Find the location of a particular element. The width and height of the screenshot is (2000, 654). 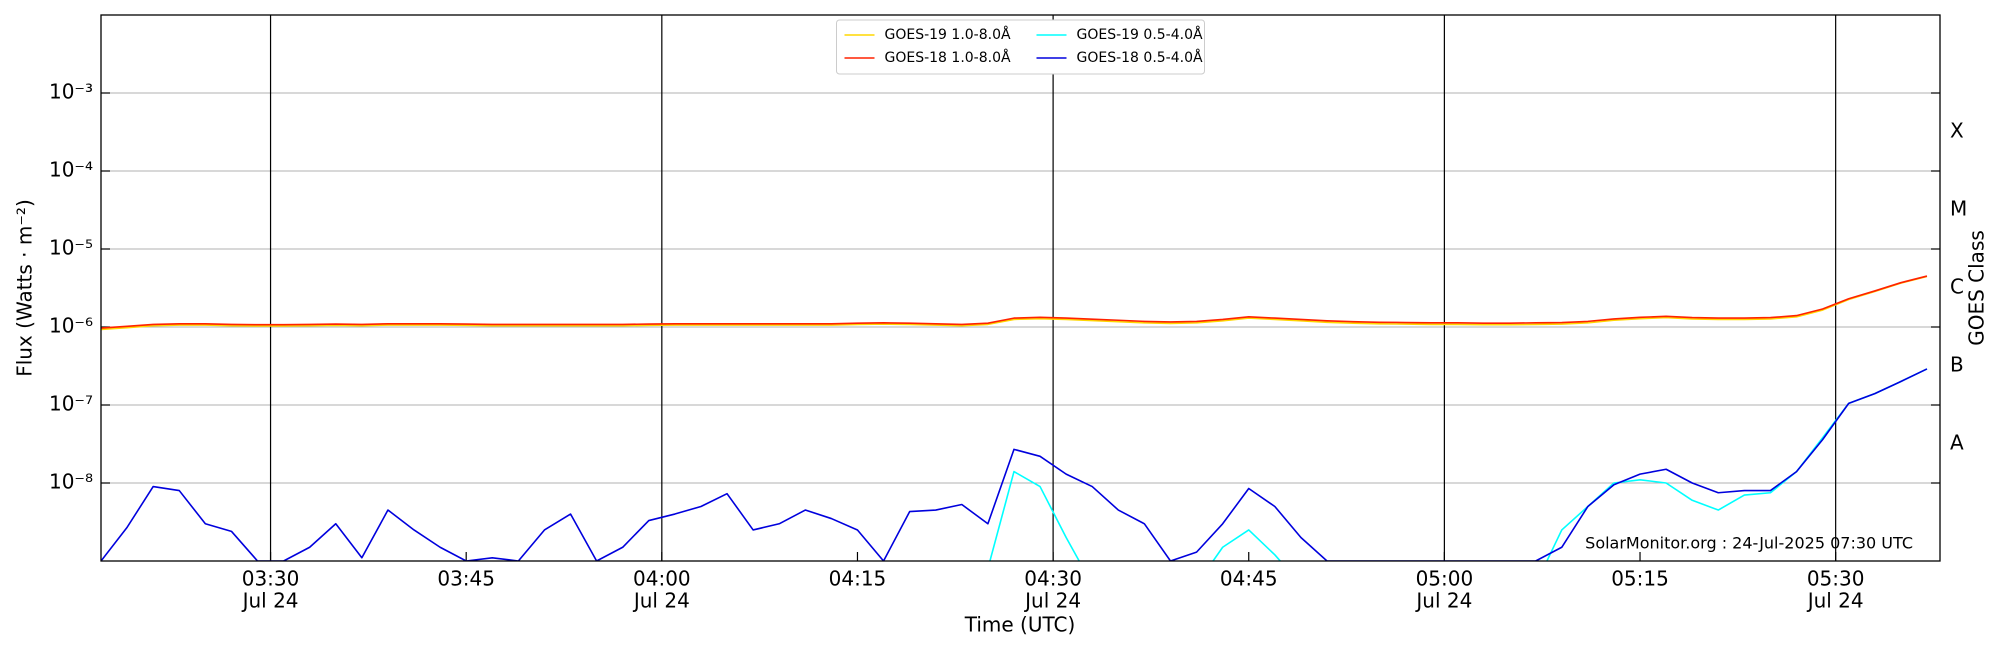

x-tick-label: 04:30 is located at coordinates (1053, 579).